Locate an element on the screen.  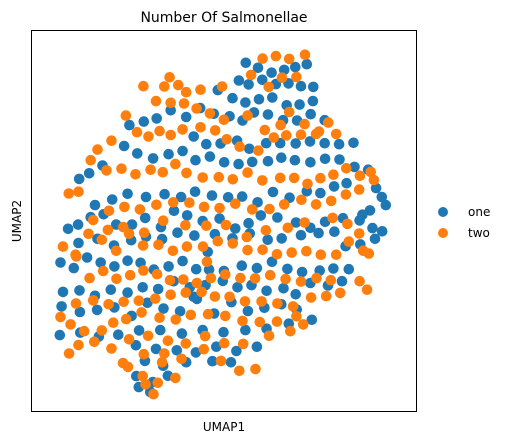
legend-marker-one is located at coordinates (443, 212).